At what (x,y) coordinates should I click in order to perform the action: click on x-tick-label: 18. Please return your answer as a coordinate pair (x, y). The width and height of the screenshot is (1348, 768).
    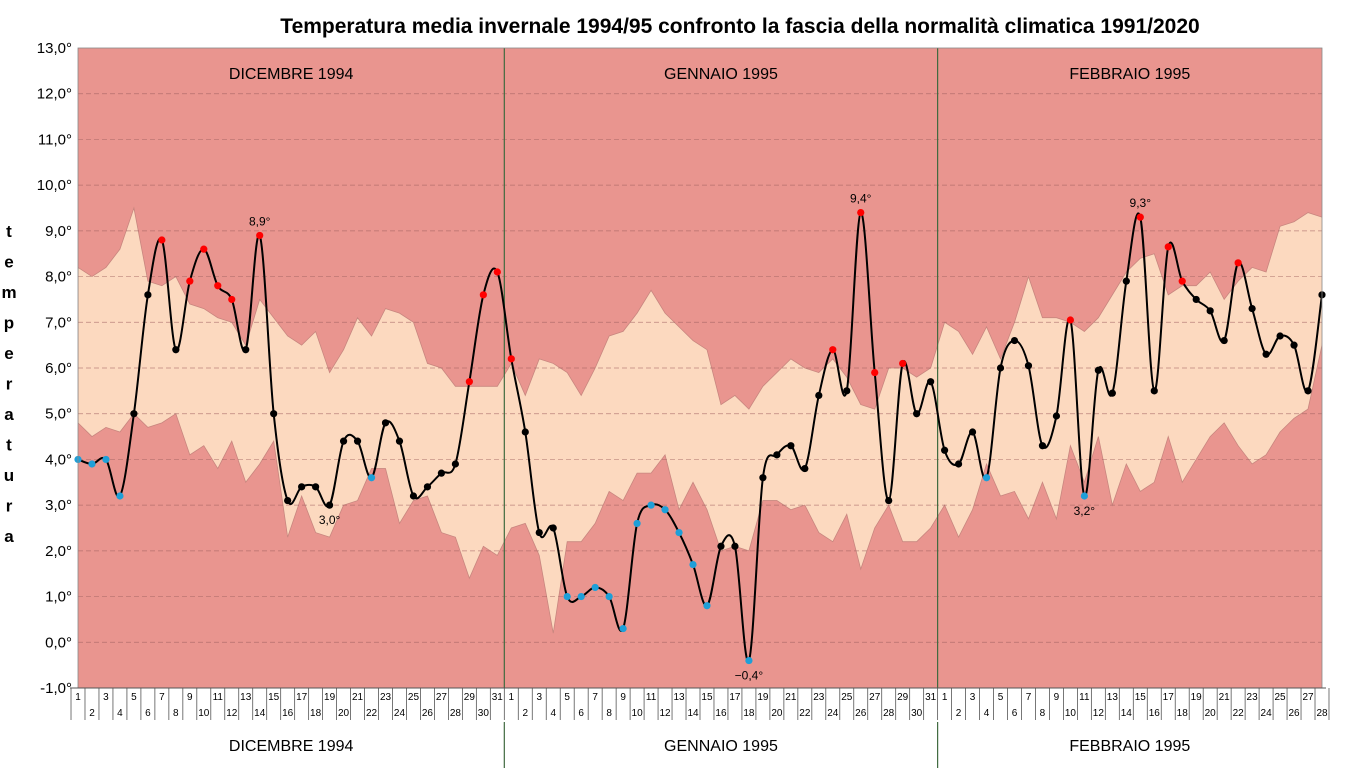
    Looking at the image, I should click on (1183, 713).